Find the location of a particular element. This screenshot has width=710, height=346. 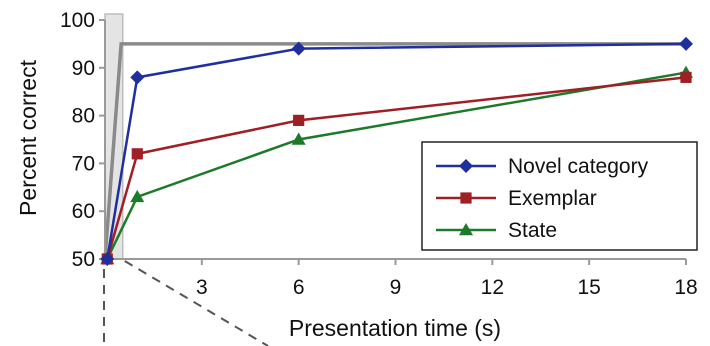

legend-label: Exemplar is located at coordinates (552, 198).